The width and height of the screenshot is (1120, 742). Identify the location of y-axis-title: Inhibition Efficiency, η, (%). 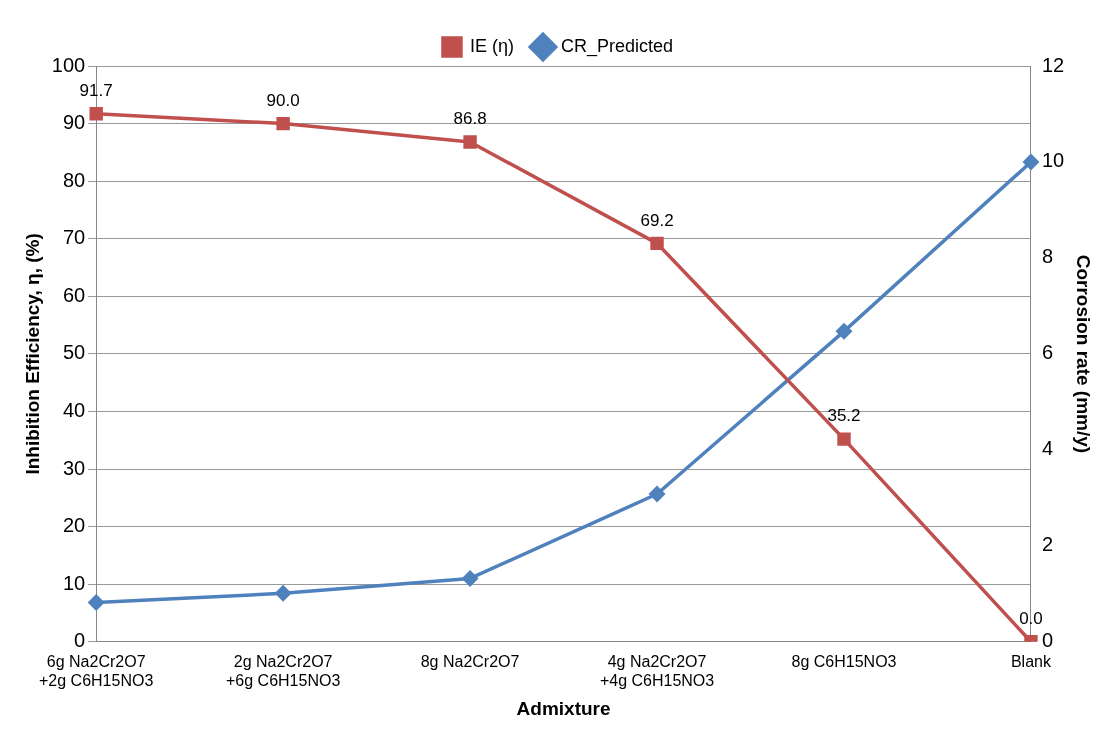
(32, 354).